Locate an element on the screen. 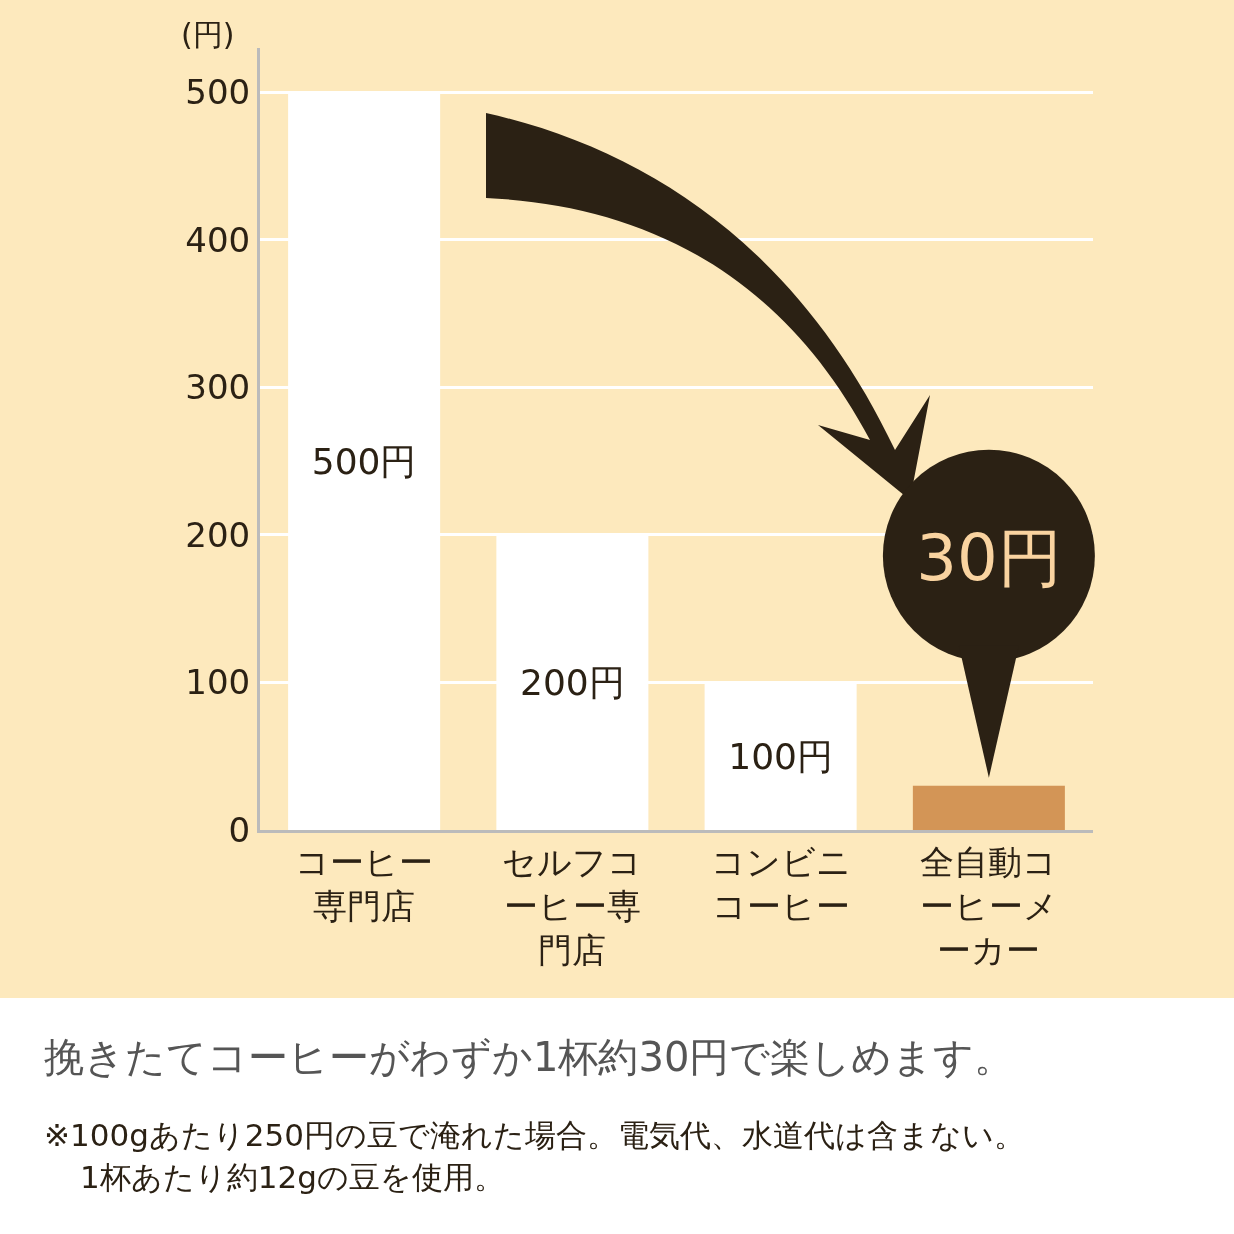  y-tick-label: 400 is located at coordinates (218, 239).